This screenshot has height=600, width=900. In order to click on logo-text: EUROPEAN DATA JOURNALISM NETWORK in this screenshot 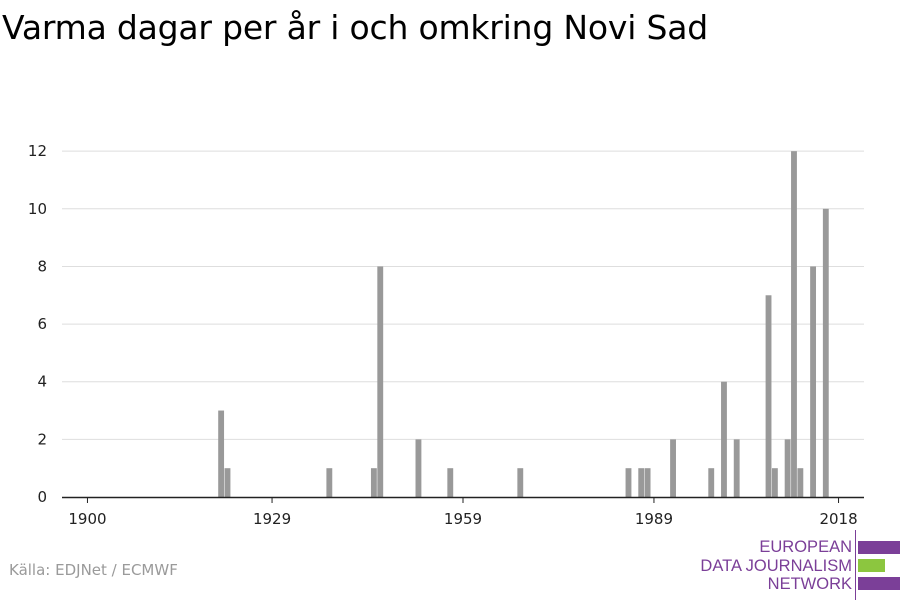, I will do `click(776, 566)`.